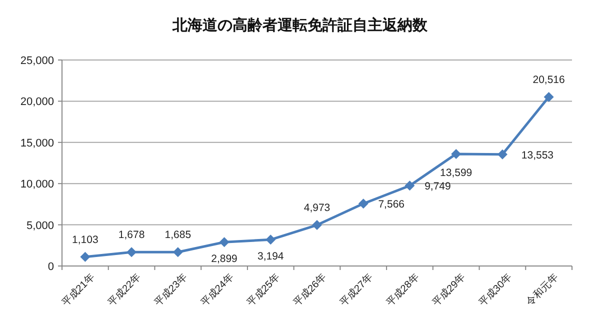  What do you see at coordinates (51, 267) in the screenshot?
I see `y-tick-label: 0` at bounding box center [51, 267].